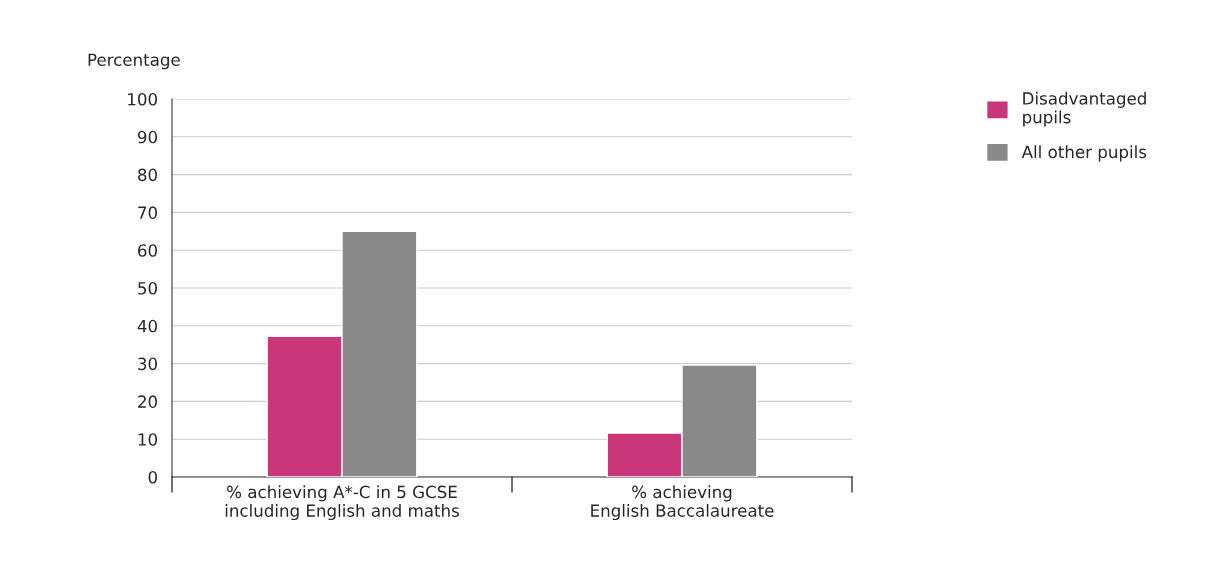  Describe the element at coordinates (342, 503) in the screenshot. I see `x-tick-label: % achieving A*-C in 5 GCSE including English and maths` at that location.